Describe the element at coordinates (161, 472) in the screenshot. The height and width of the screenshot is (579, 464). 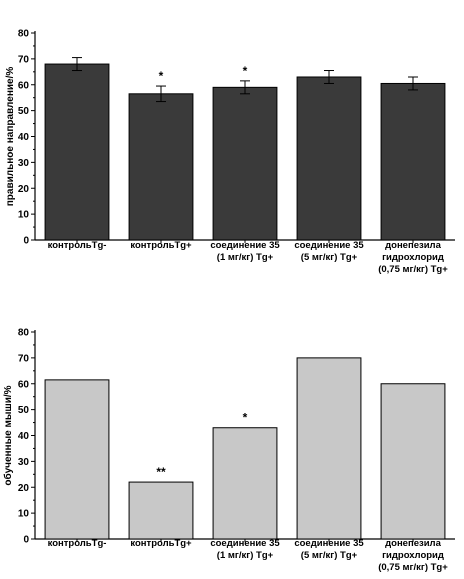
I see `significance-mark: **` at that location.